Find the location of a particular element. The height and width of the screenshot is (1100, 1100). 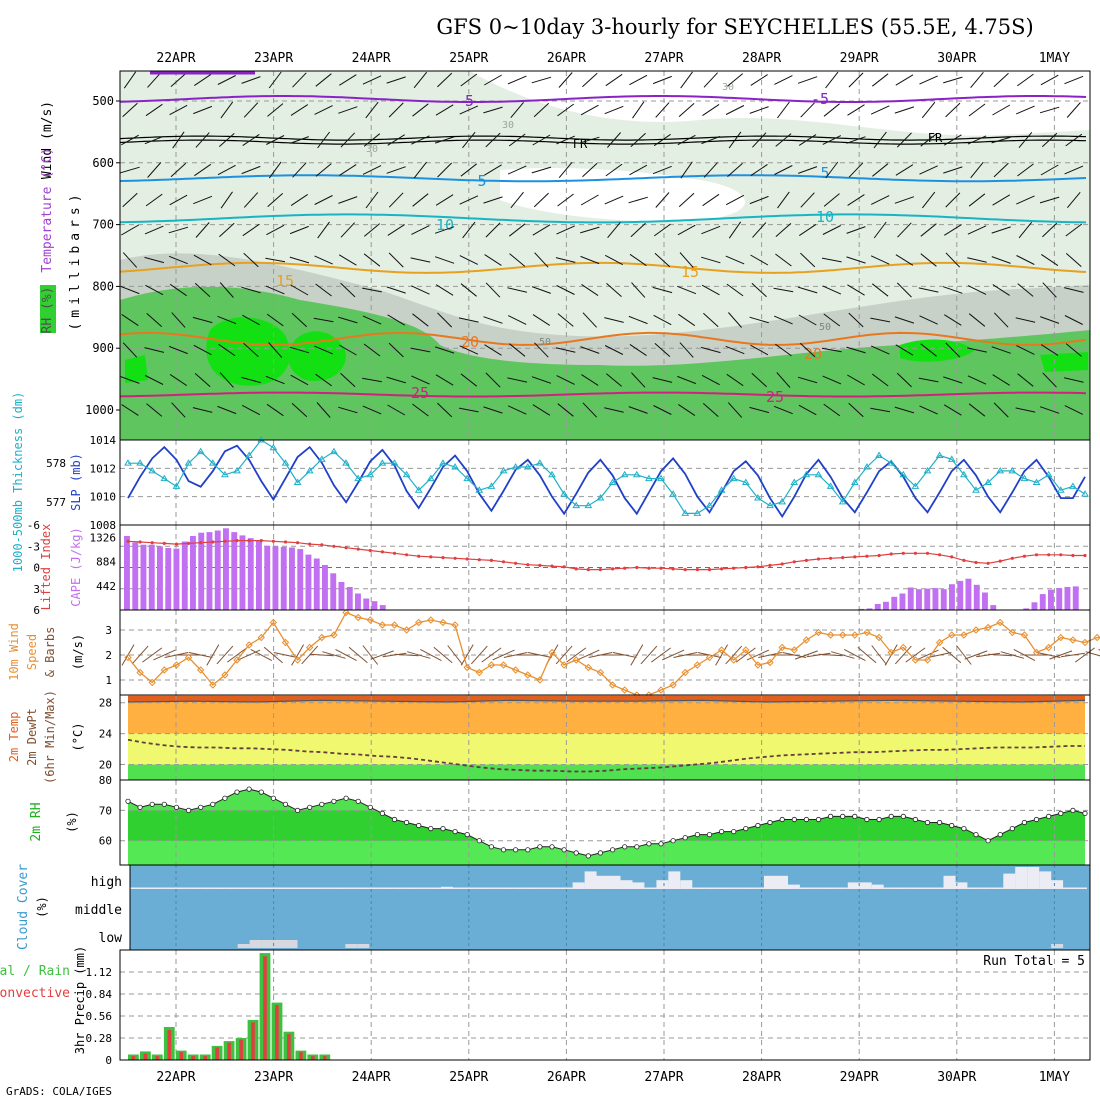

rh-plot is located at coordinates (605, 822).